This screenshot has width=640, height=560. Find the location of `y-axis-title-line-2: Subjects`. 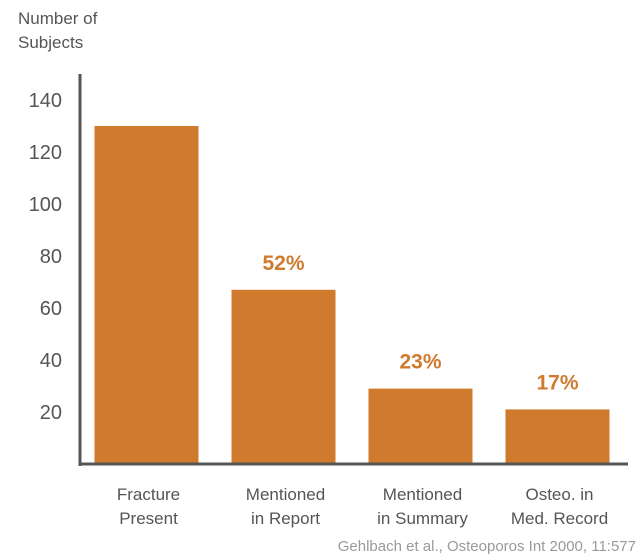

y-axis-title-line-2: Subjects is located at coordinates (50, 42).